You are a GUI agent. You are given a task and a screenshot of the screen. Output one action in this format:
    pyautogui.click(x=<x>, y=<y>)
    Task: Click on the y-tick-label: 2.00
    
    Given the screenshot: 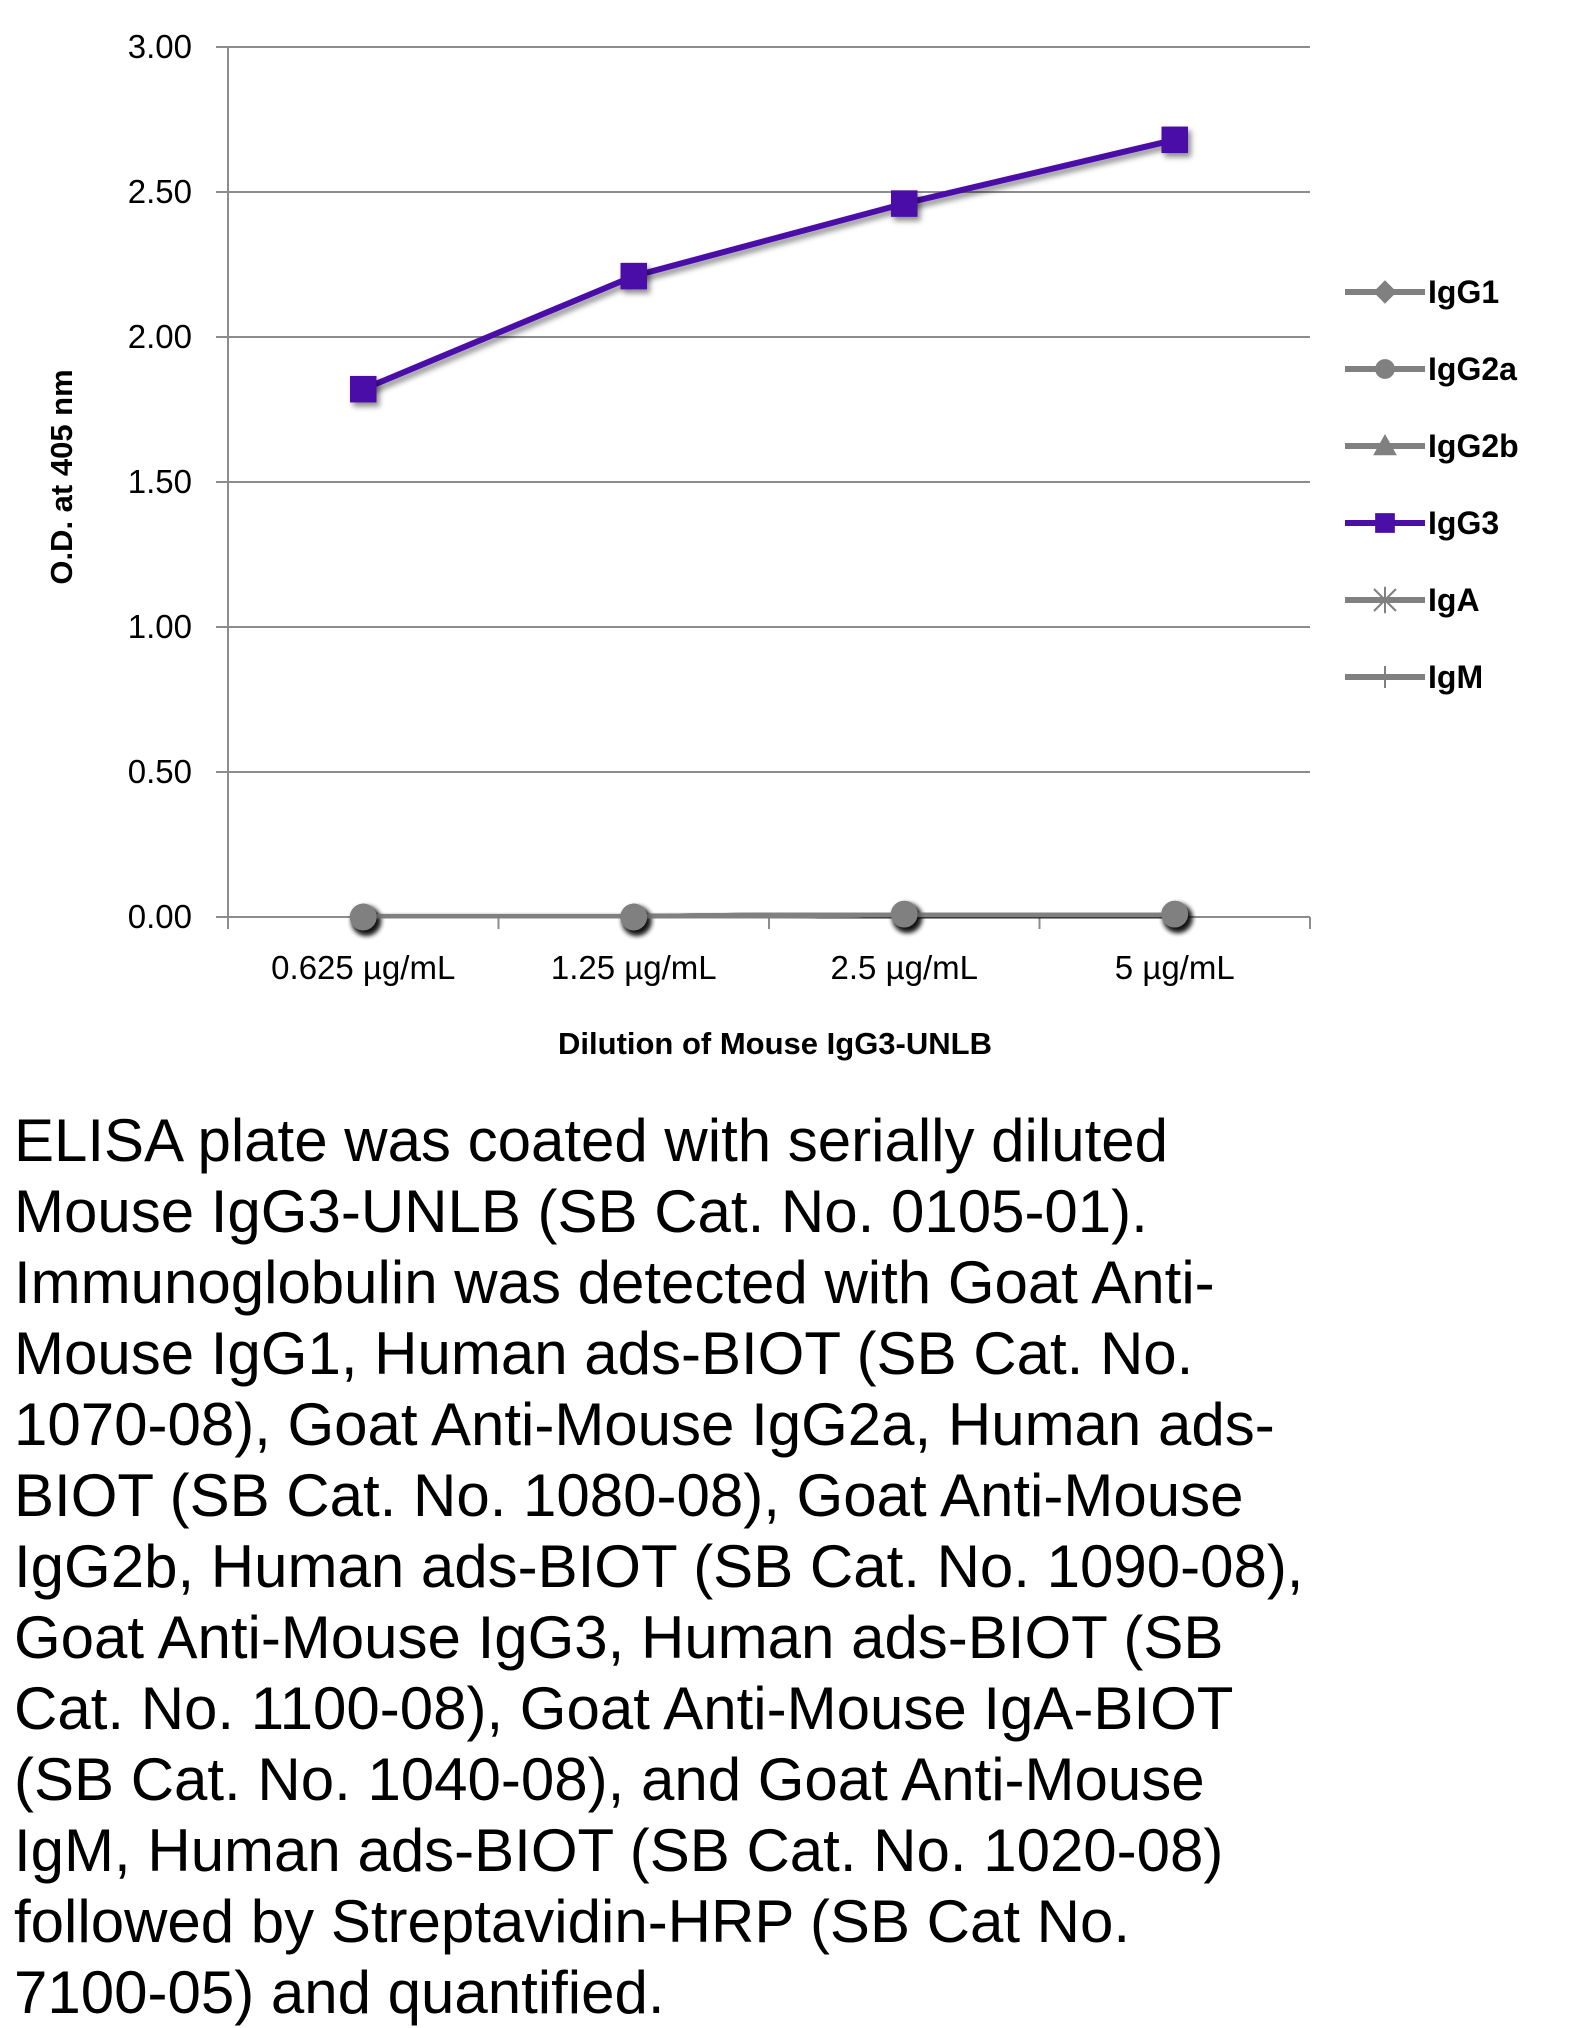 What is the action you would take?
    pyautogui.click(x=160, y=336)
    